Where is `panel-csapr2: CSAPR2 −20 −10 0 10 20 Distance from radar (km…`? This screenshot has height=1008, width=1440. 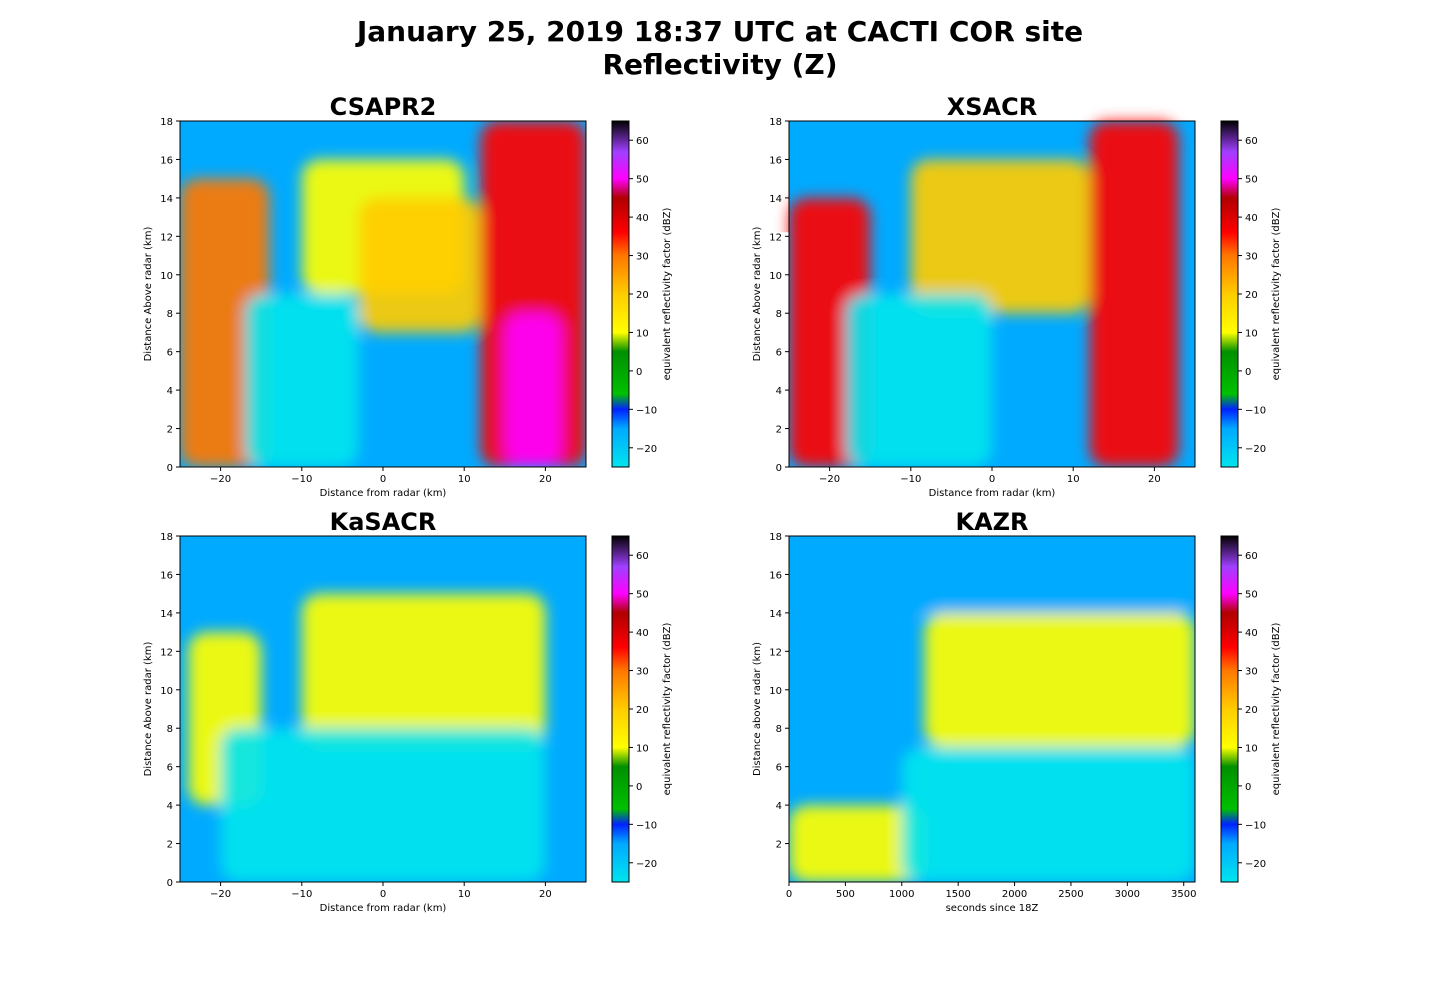 panel-csapr2: CSAPR2 −20 −10 0 10 20 Distance from radar (km… is located at coordinates (408, 296).